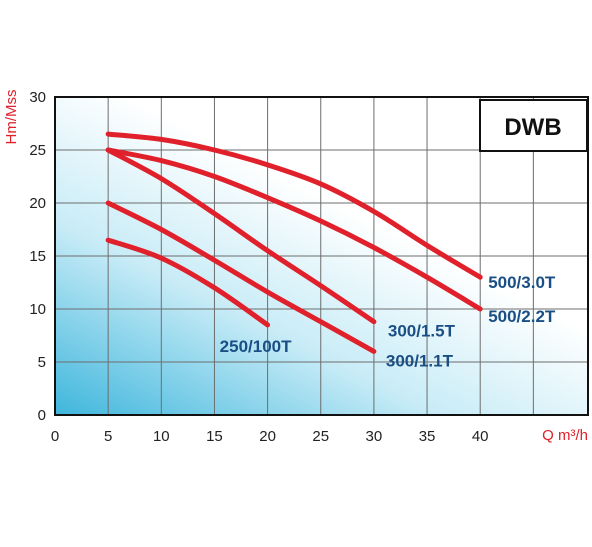 The height and width of the screenshot is (547, 592). I want to click on x-tick-label: 0, so click(55, 436).